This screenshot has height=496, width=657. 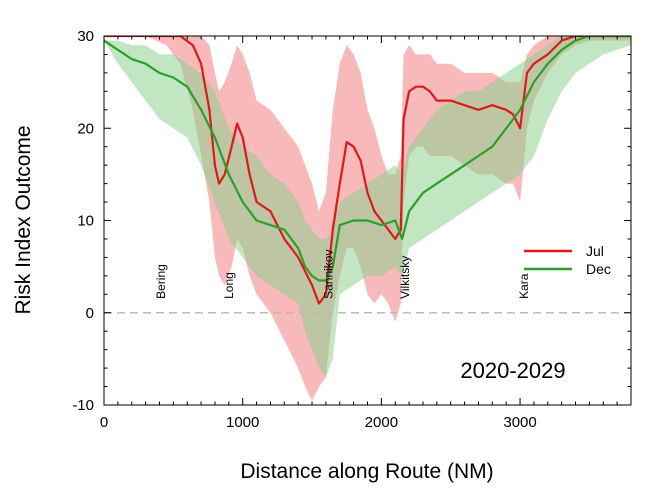 I want to click on place-label-bering: Bering, so click(x=161, y=281).